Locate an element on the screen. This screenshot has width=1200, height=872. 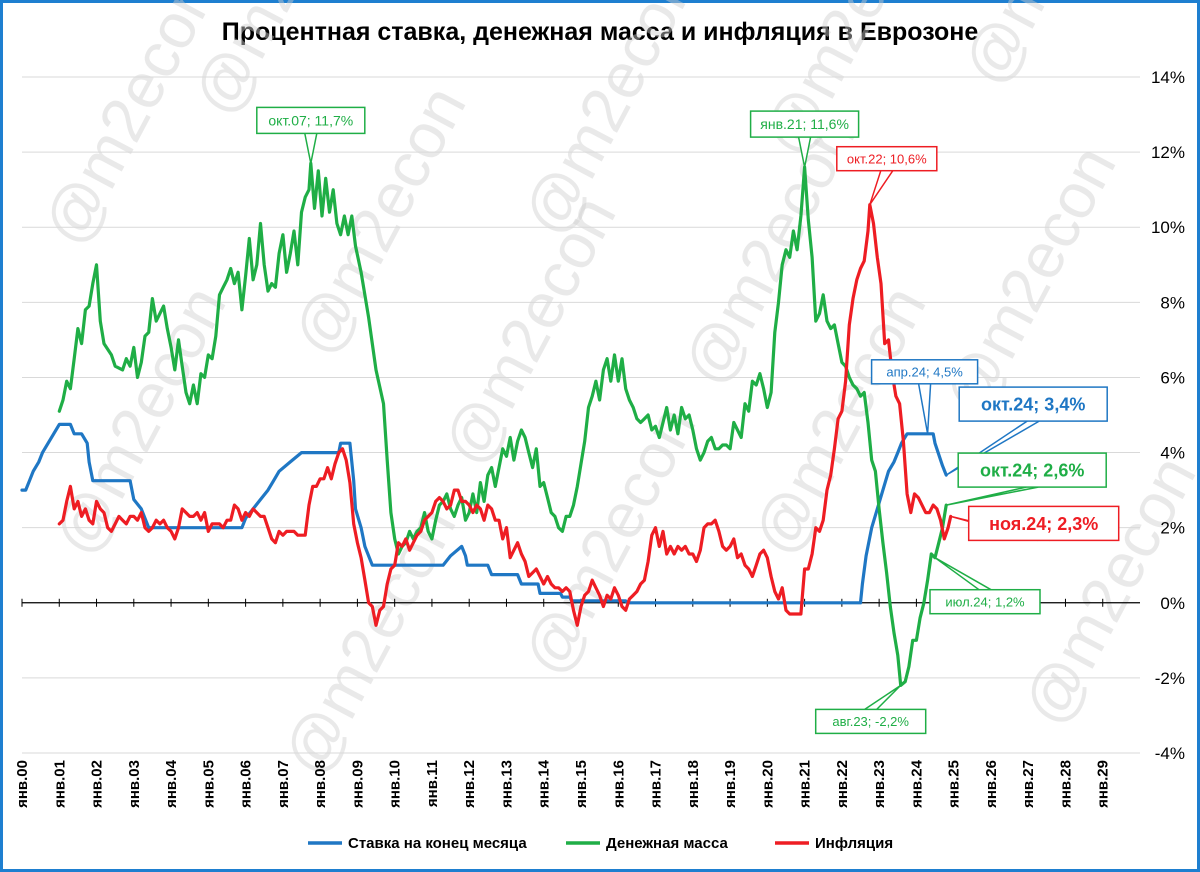
x-tick-label: янв.07 is located at coordinates (283, 784).